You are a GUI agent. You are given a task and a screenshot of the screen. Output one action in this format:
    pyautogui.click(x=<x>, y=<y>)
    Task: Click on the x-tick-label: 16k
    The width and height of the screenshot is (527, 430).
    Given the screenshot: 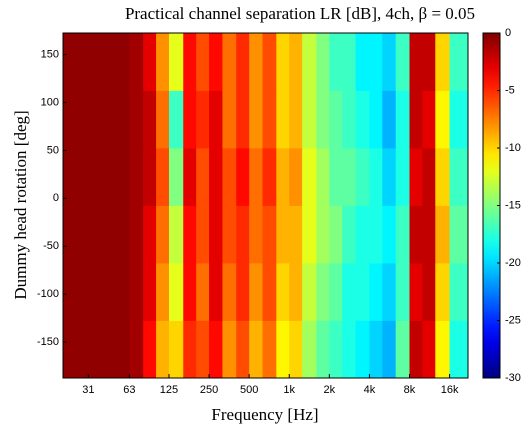 What is the action you would take?
    pyautogui.click(x=450, y=390)
    